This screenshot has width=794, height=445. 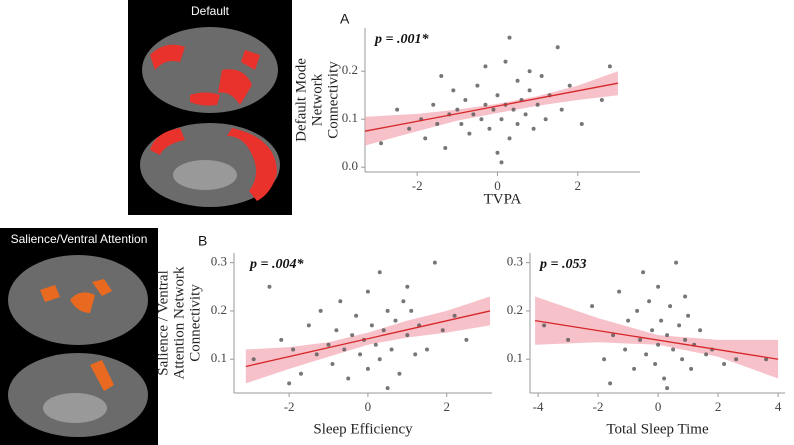 What do you see at coordinates (515, 309) in the screenshot?
I see `y-tick-label: 0.2` at bounding box center [515, 309].